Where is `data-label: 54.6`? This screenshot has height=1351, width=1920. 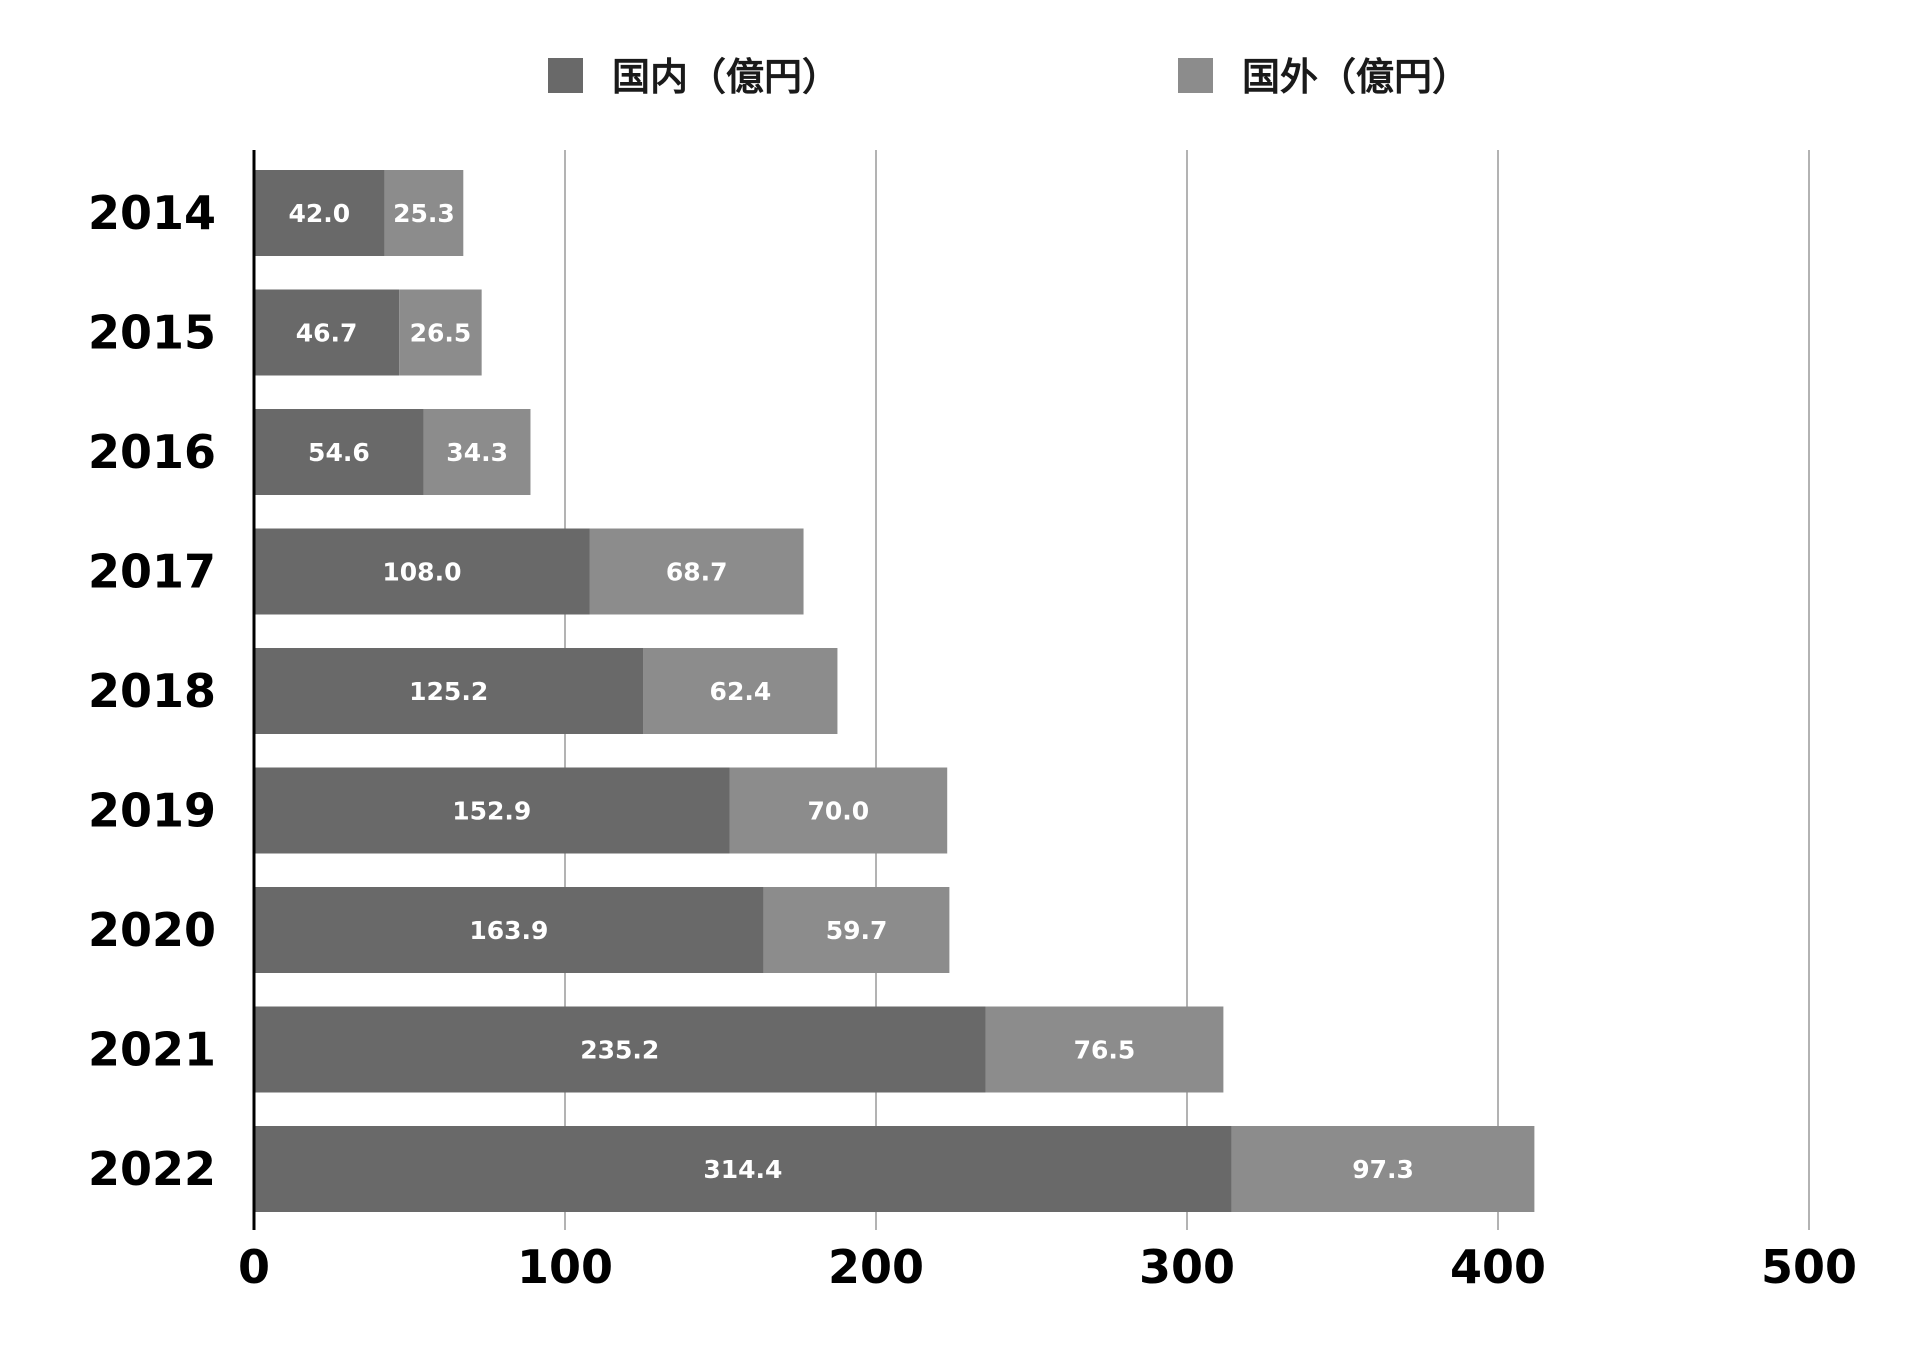
data-label: 54.6 is located at coordinates (339, 452).